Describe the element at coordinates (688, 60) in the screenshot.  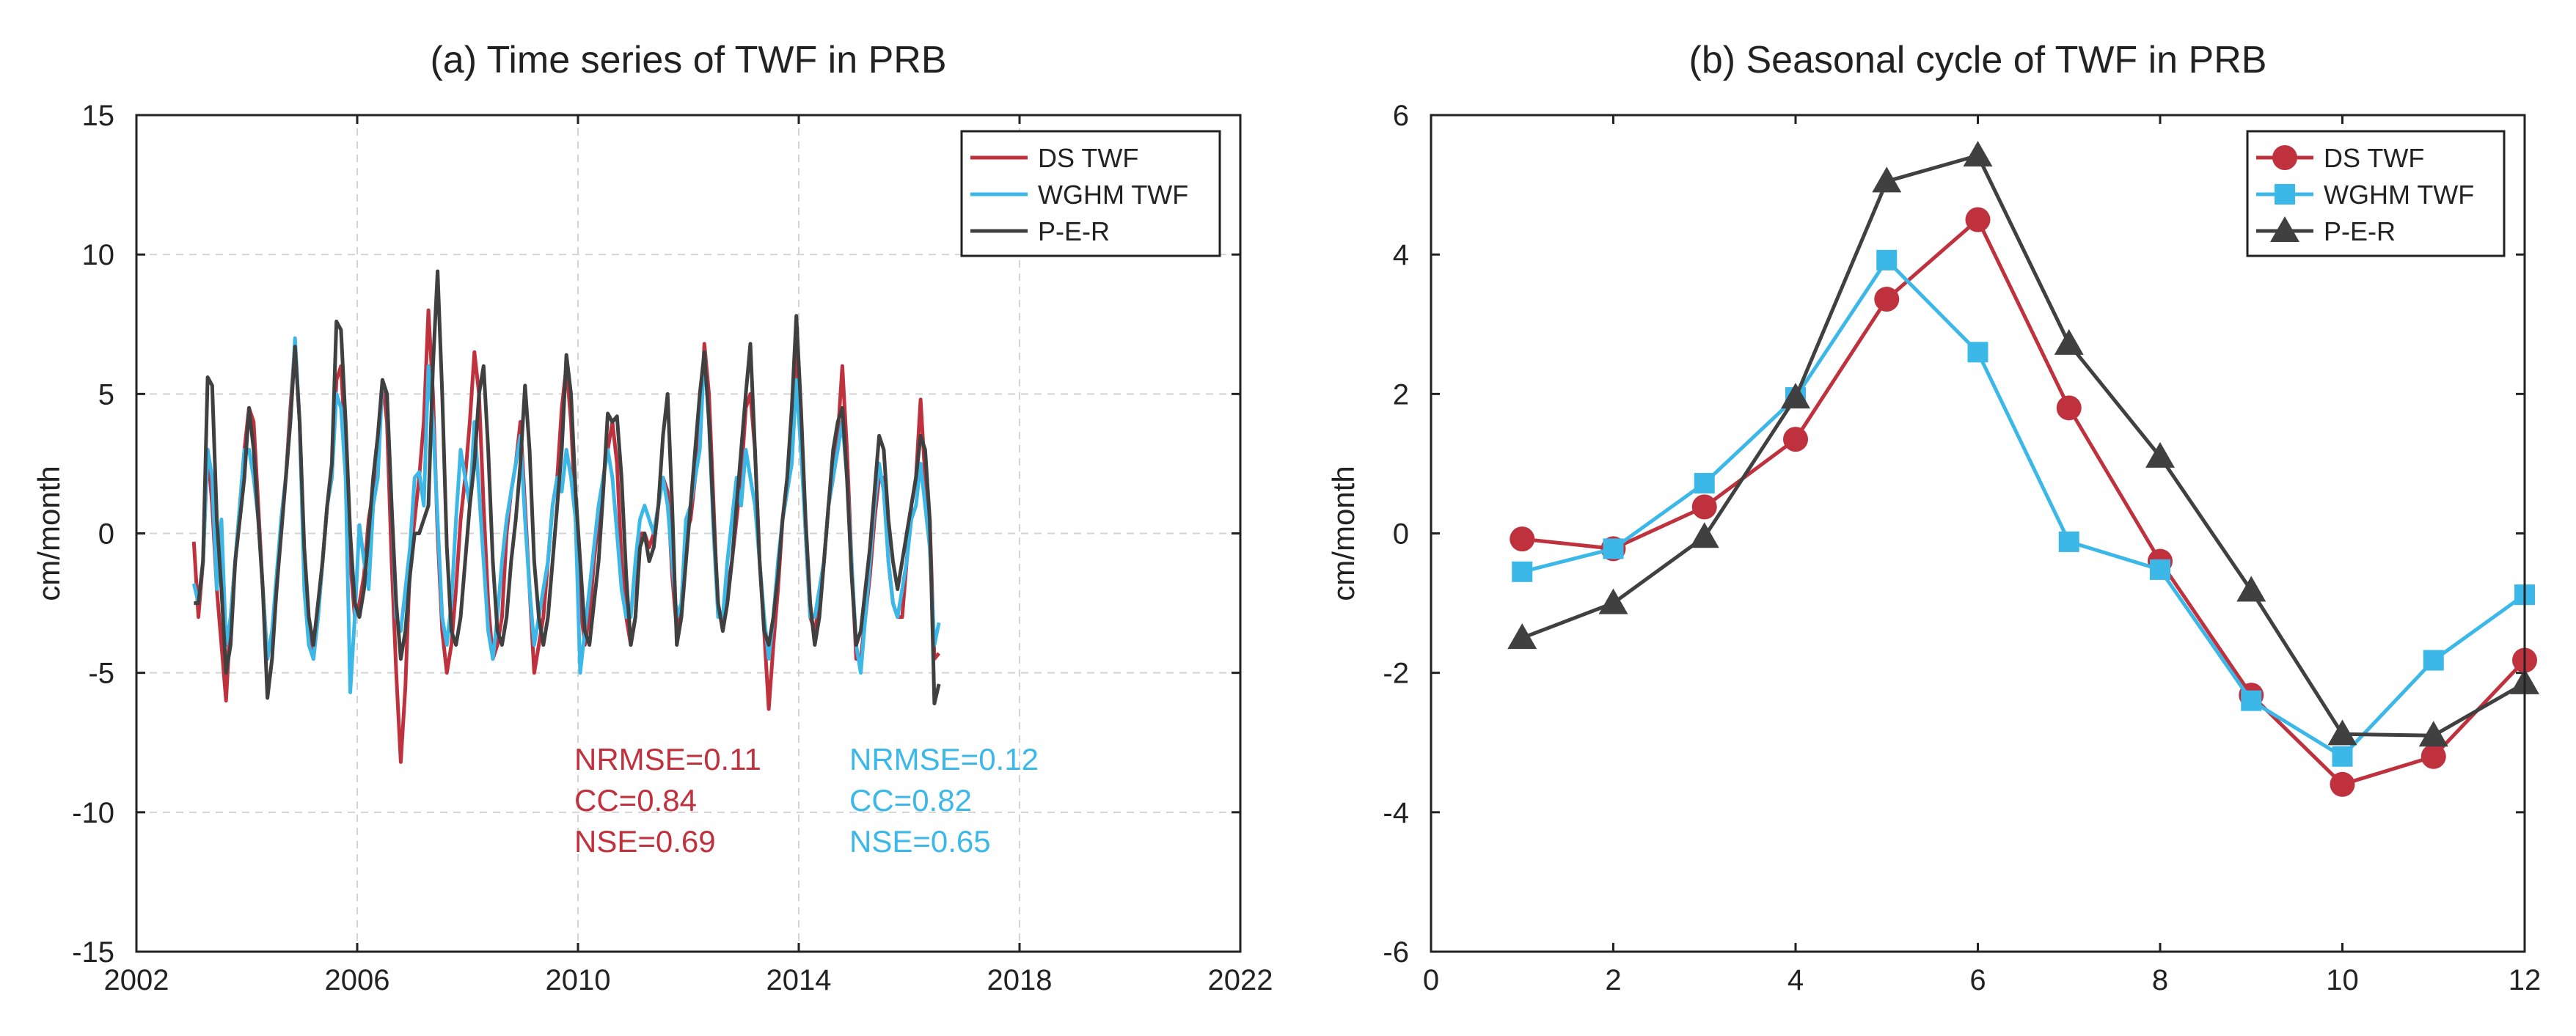
I see `chart-title: (a) Time series of TWF in PRB` at that location.